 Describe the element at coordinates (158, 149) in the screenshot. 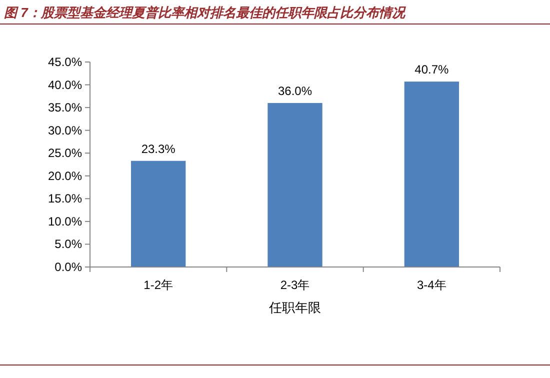

I see `data-label: 23.3%` at that location.